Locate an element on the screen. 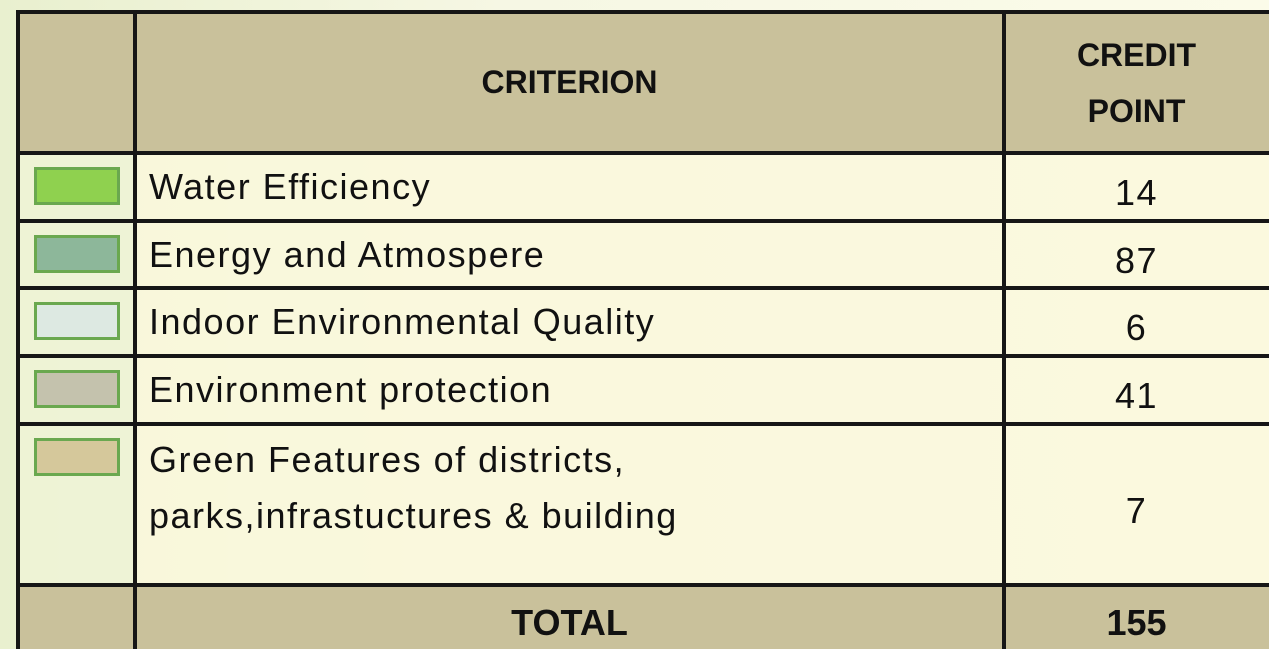  header-cell is located at coordinates (76, 82).